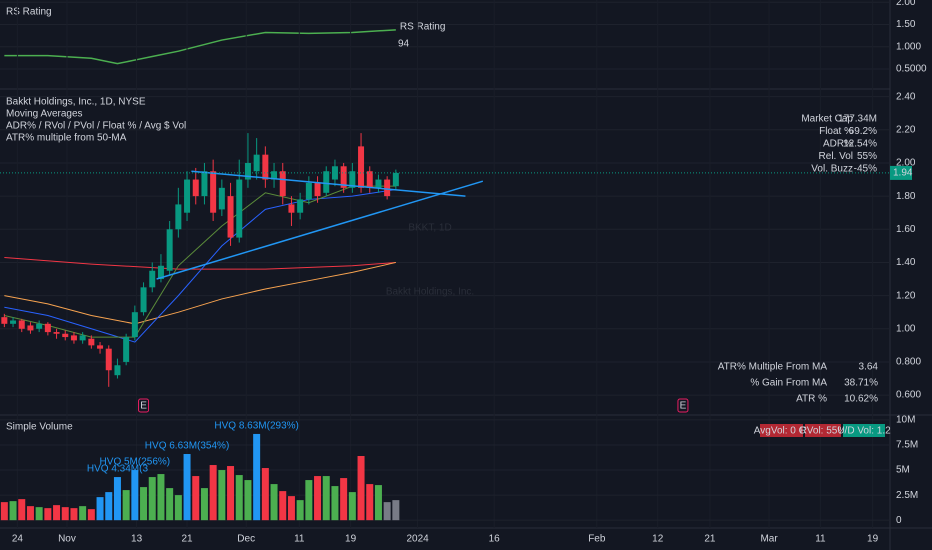 This screenshot has height=550, width=932. Describe the element at coordinates (869, 367) in the screenshot. I see `atr-value: 3.64` at that location.